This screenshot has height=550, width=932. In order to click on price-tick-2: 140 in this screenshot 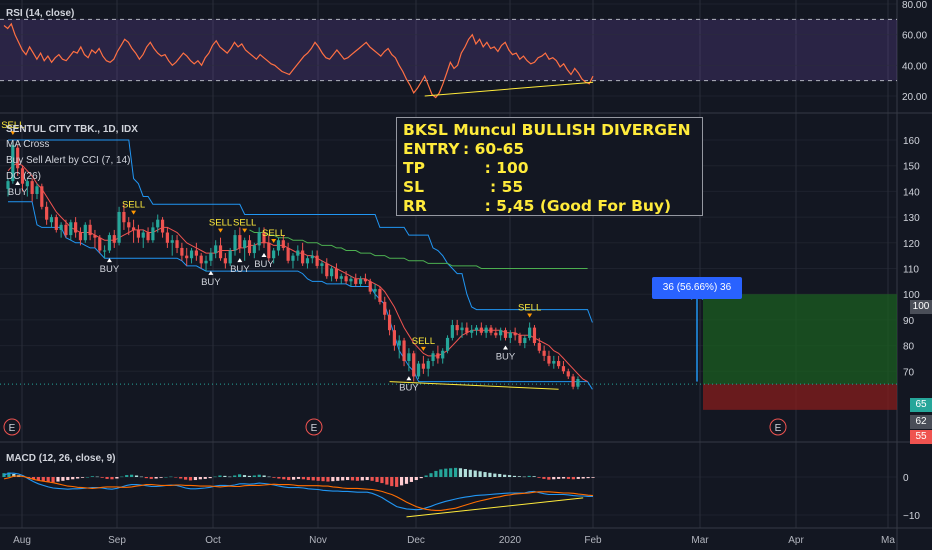, I will do `click(911, 192)`.